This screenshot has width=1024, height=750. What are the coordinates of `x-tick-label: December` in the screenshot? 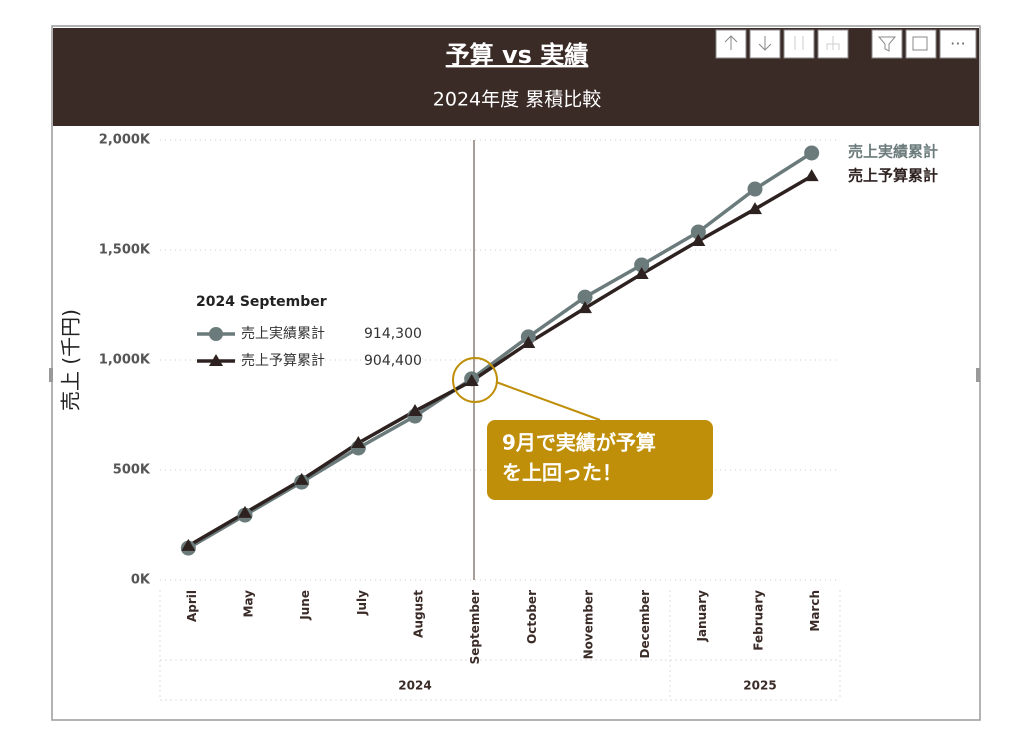 It's located at (645, 624).